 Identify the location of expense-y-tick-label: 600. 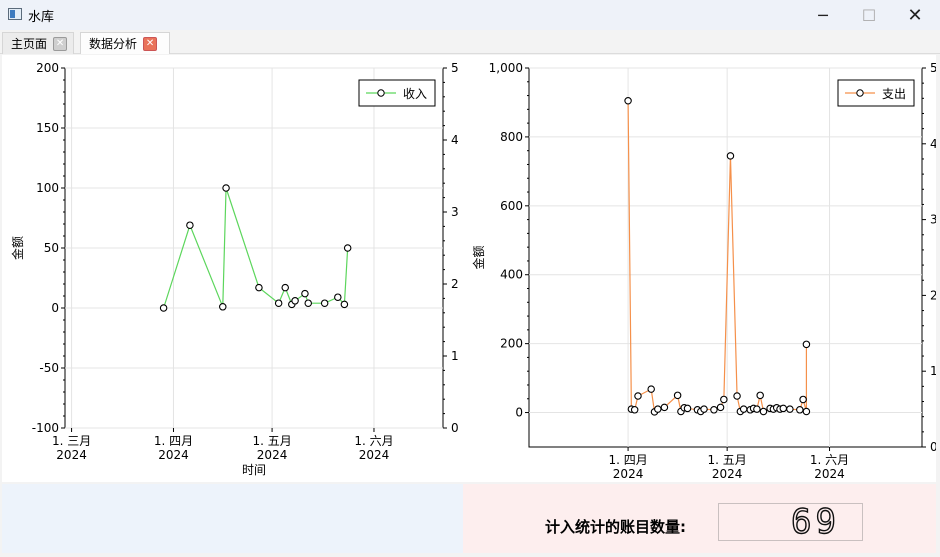
(511, 206).